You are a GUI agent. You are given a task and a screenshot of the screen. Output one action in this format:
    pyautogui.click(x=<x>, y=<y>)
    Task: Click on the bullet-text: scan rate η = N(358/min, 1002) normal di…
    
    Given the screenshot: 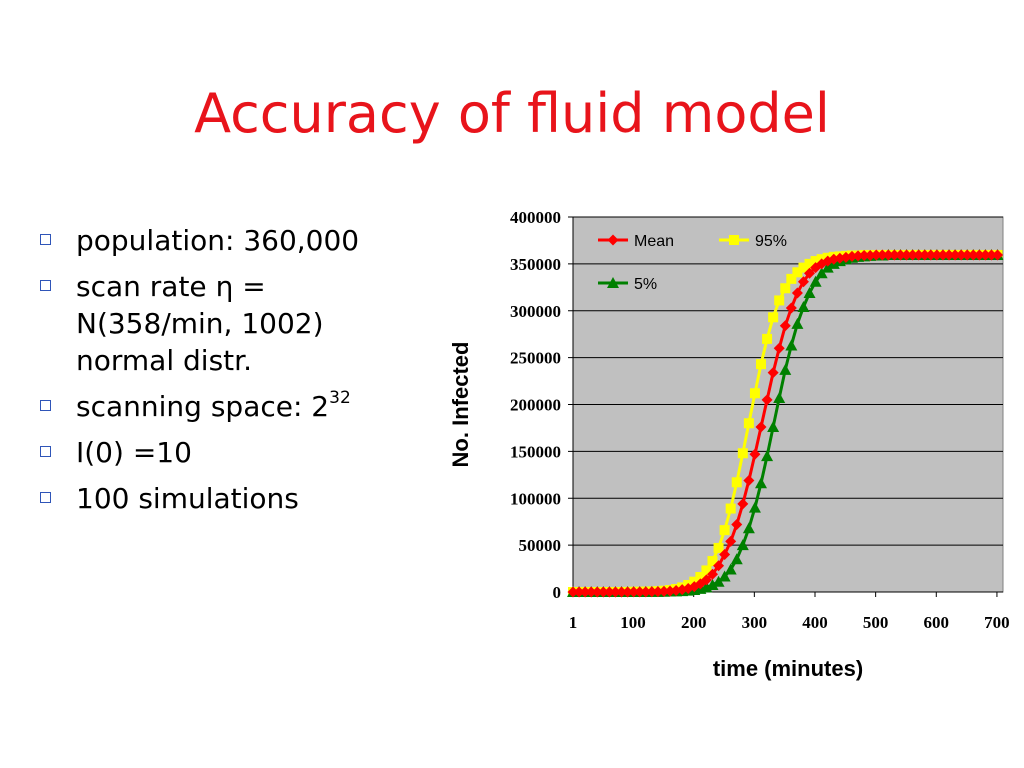 What is the action you would take?
    pyautogui.click(x=200, y=323)
    